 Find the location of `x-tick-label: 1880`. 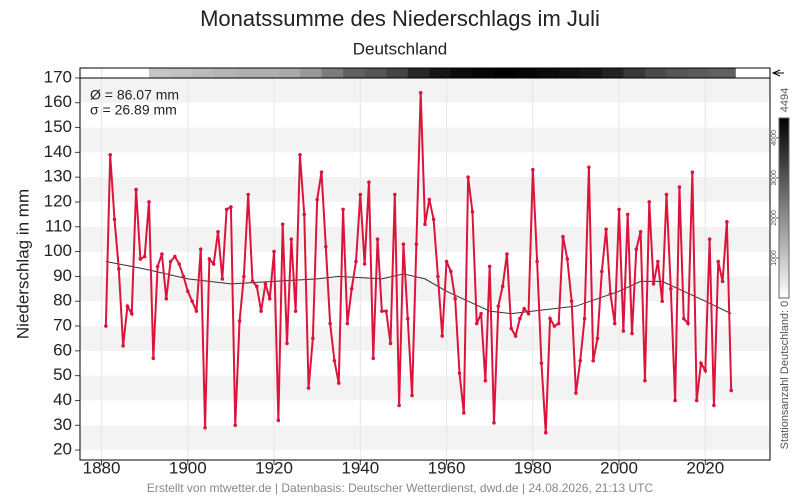

x-tick-label: 1880 is located at coordinates (102, 467).